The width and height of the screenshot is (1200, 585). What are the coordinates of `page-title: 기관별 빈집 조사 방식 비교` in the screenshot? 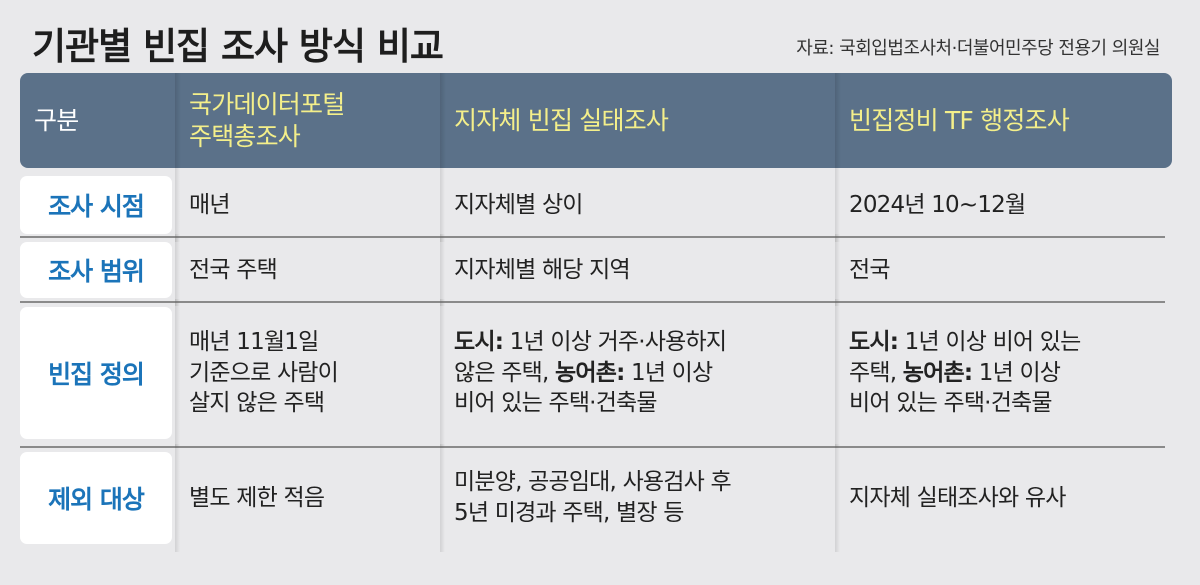 It's located at (238, 46).